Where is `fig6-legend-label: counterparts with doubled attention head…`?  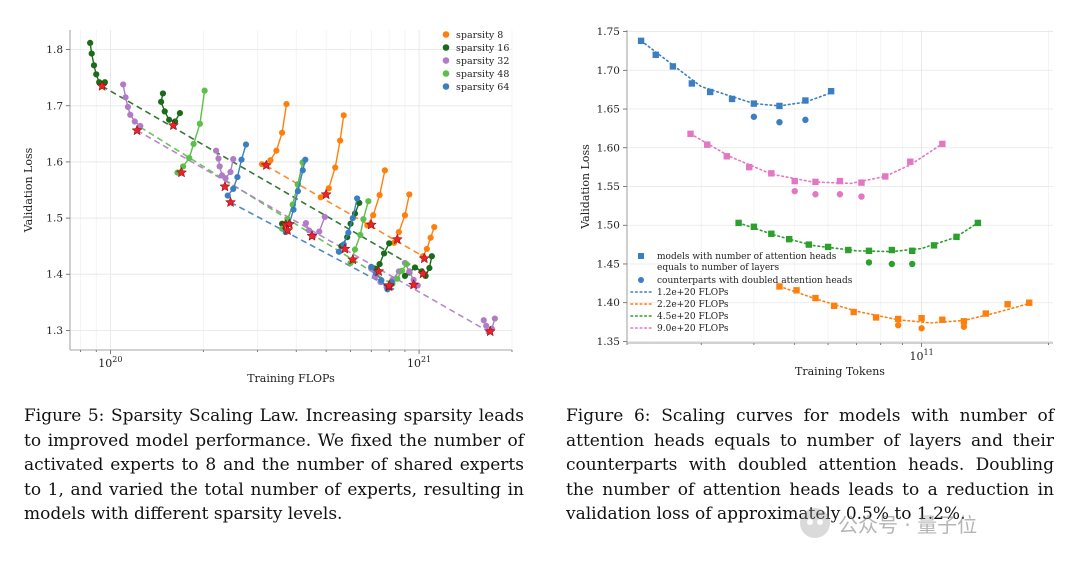
fig6-legend-label: counterparts with doubled attention head… is located at coordinates (755, 281).